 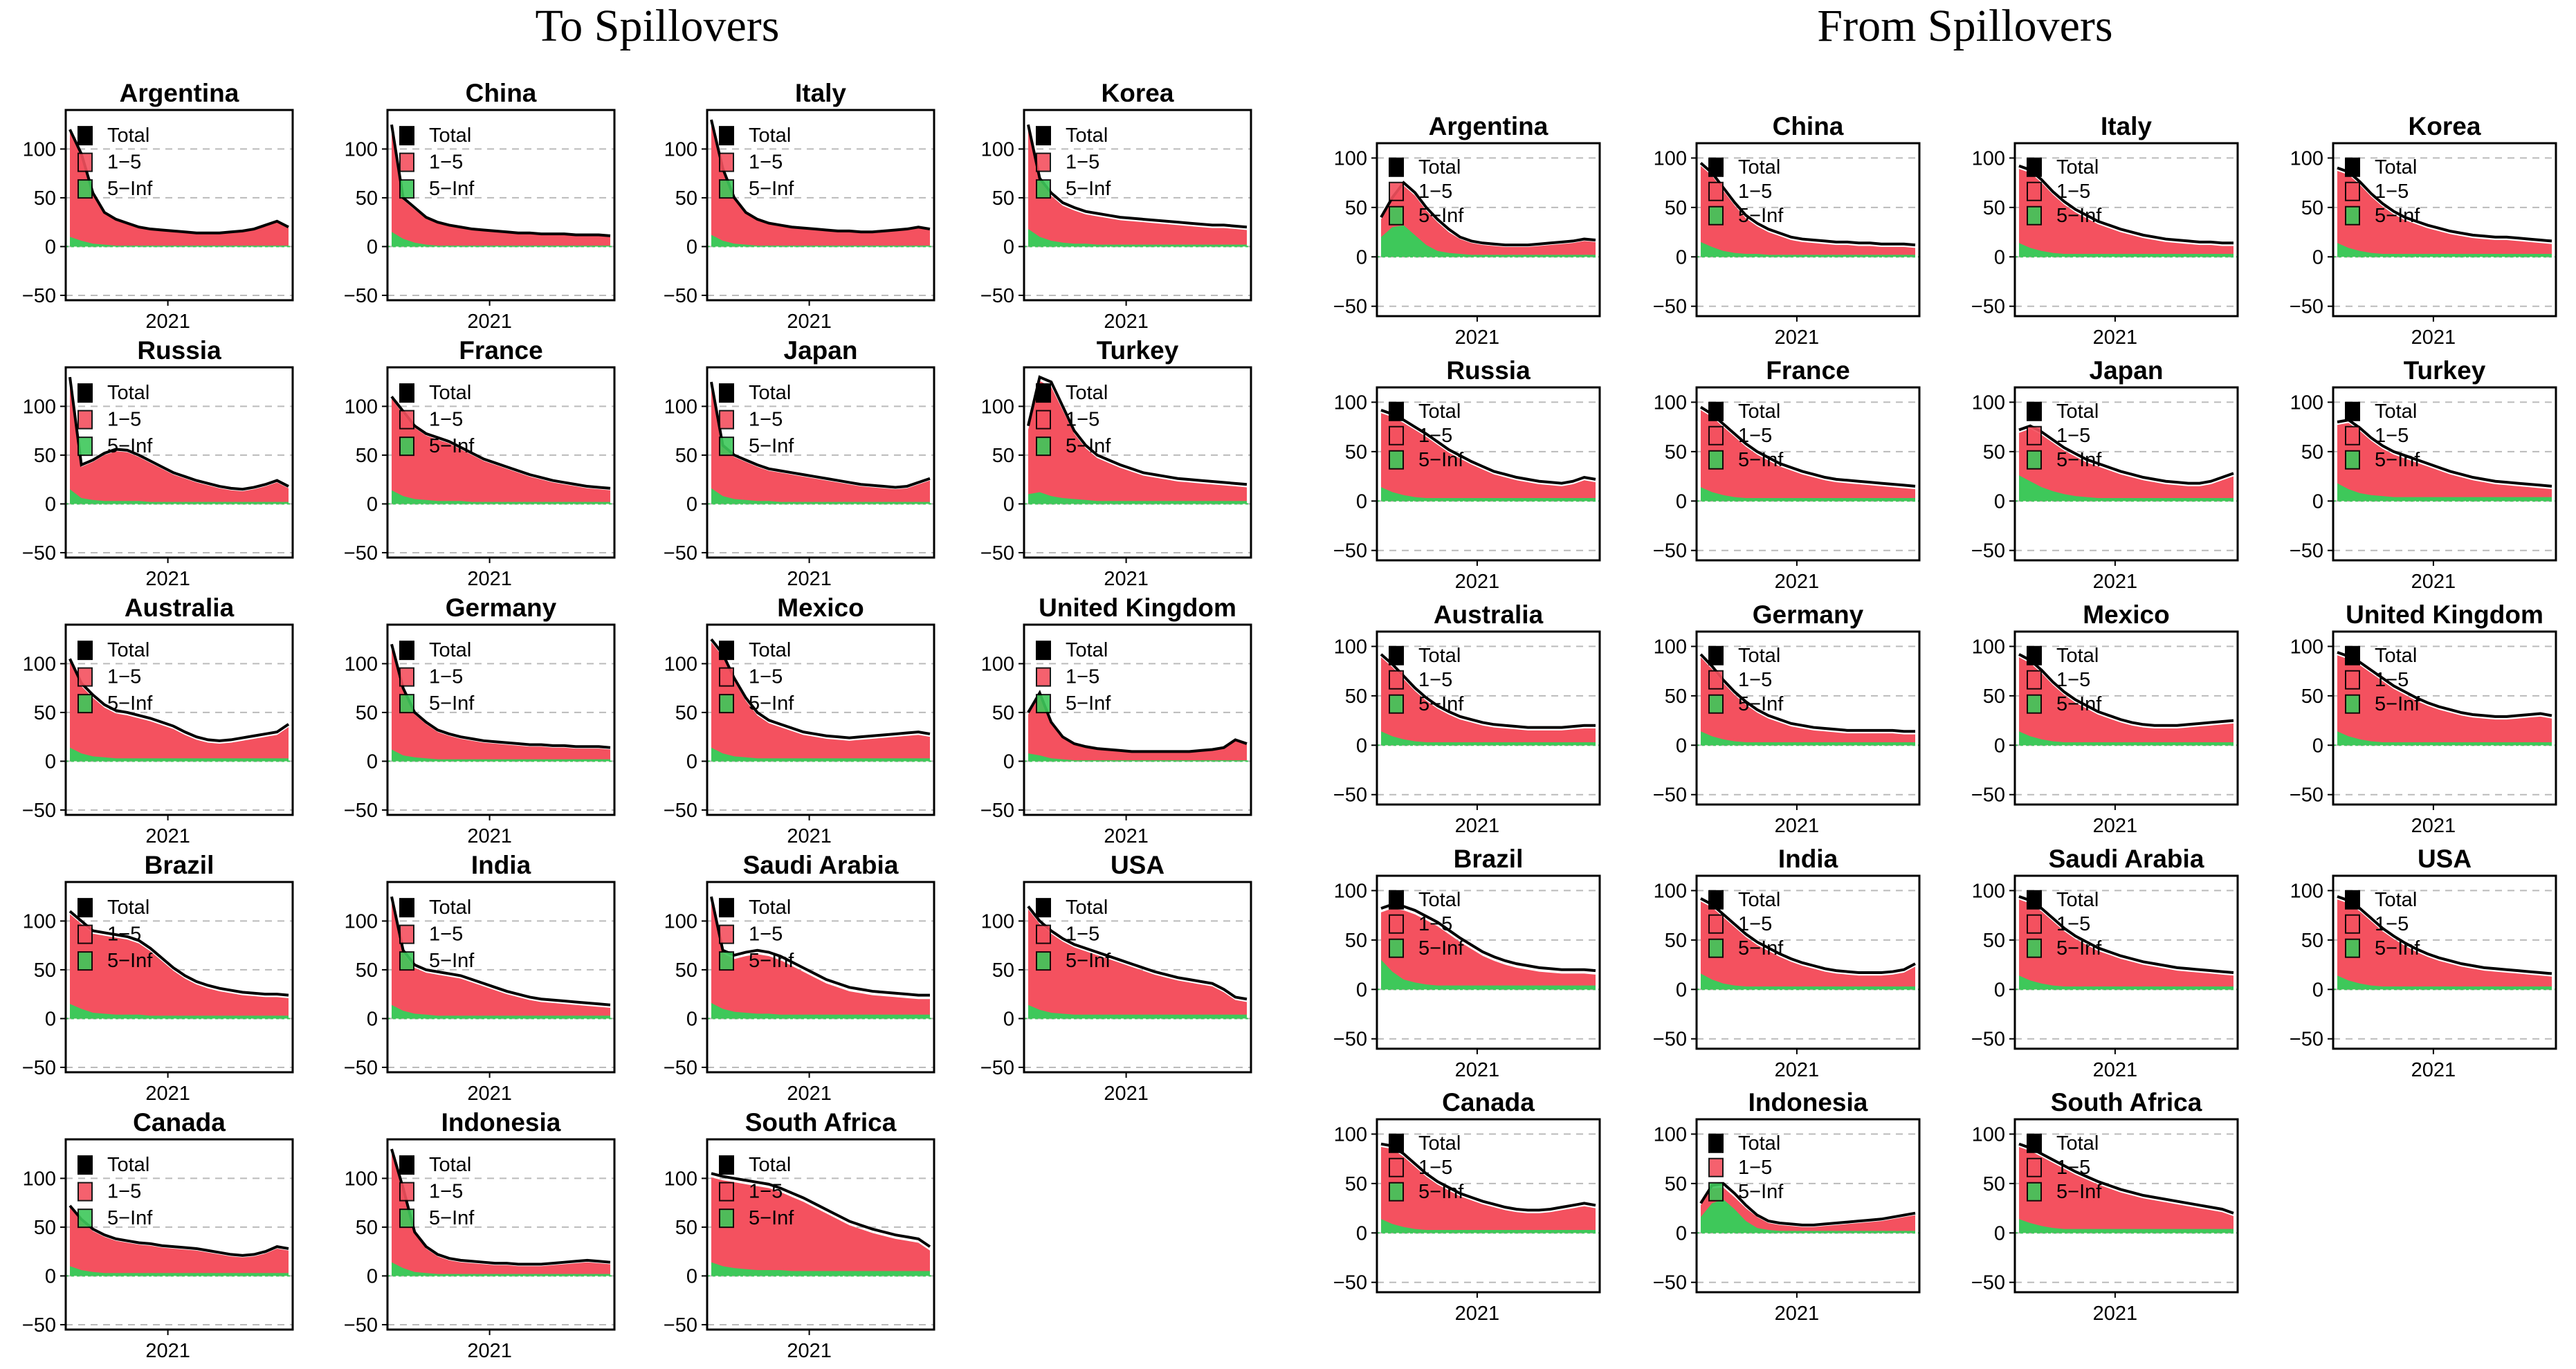 What do you see at coordinates (1808, 494) in the screenshot?
I see `from-france-series-5-inf` at bounding box center [1808, 494].